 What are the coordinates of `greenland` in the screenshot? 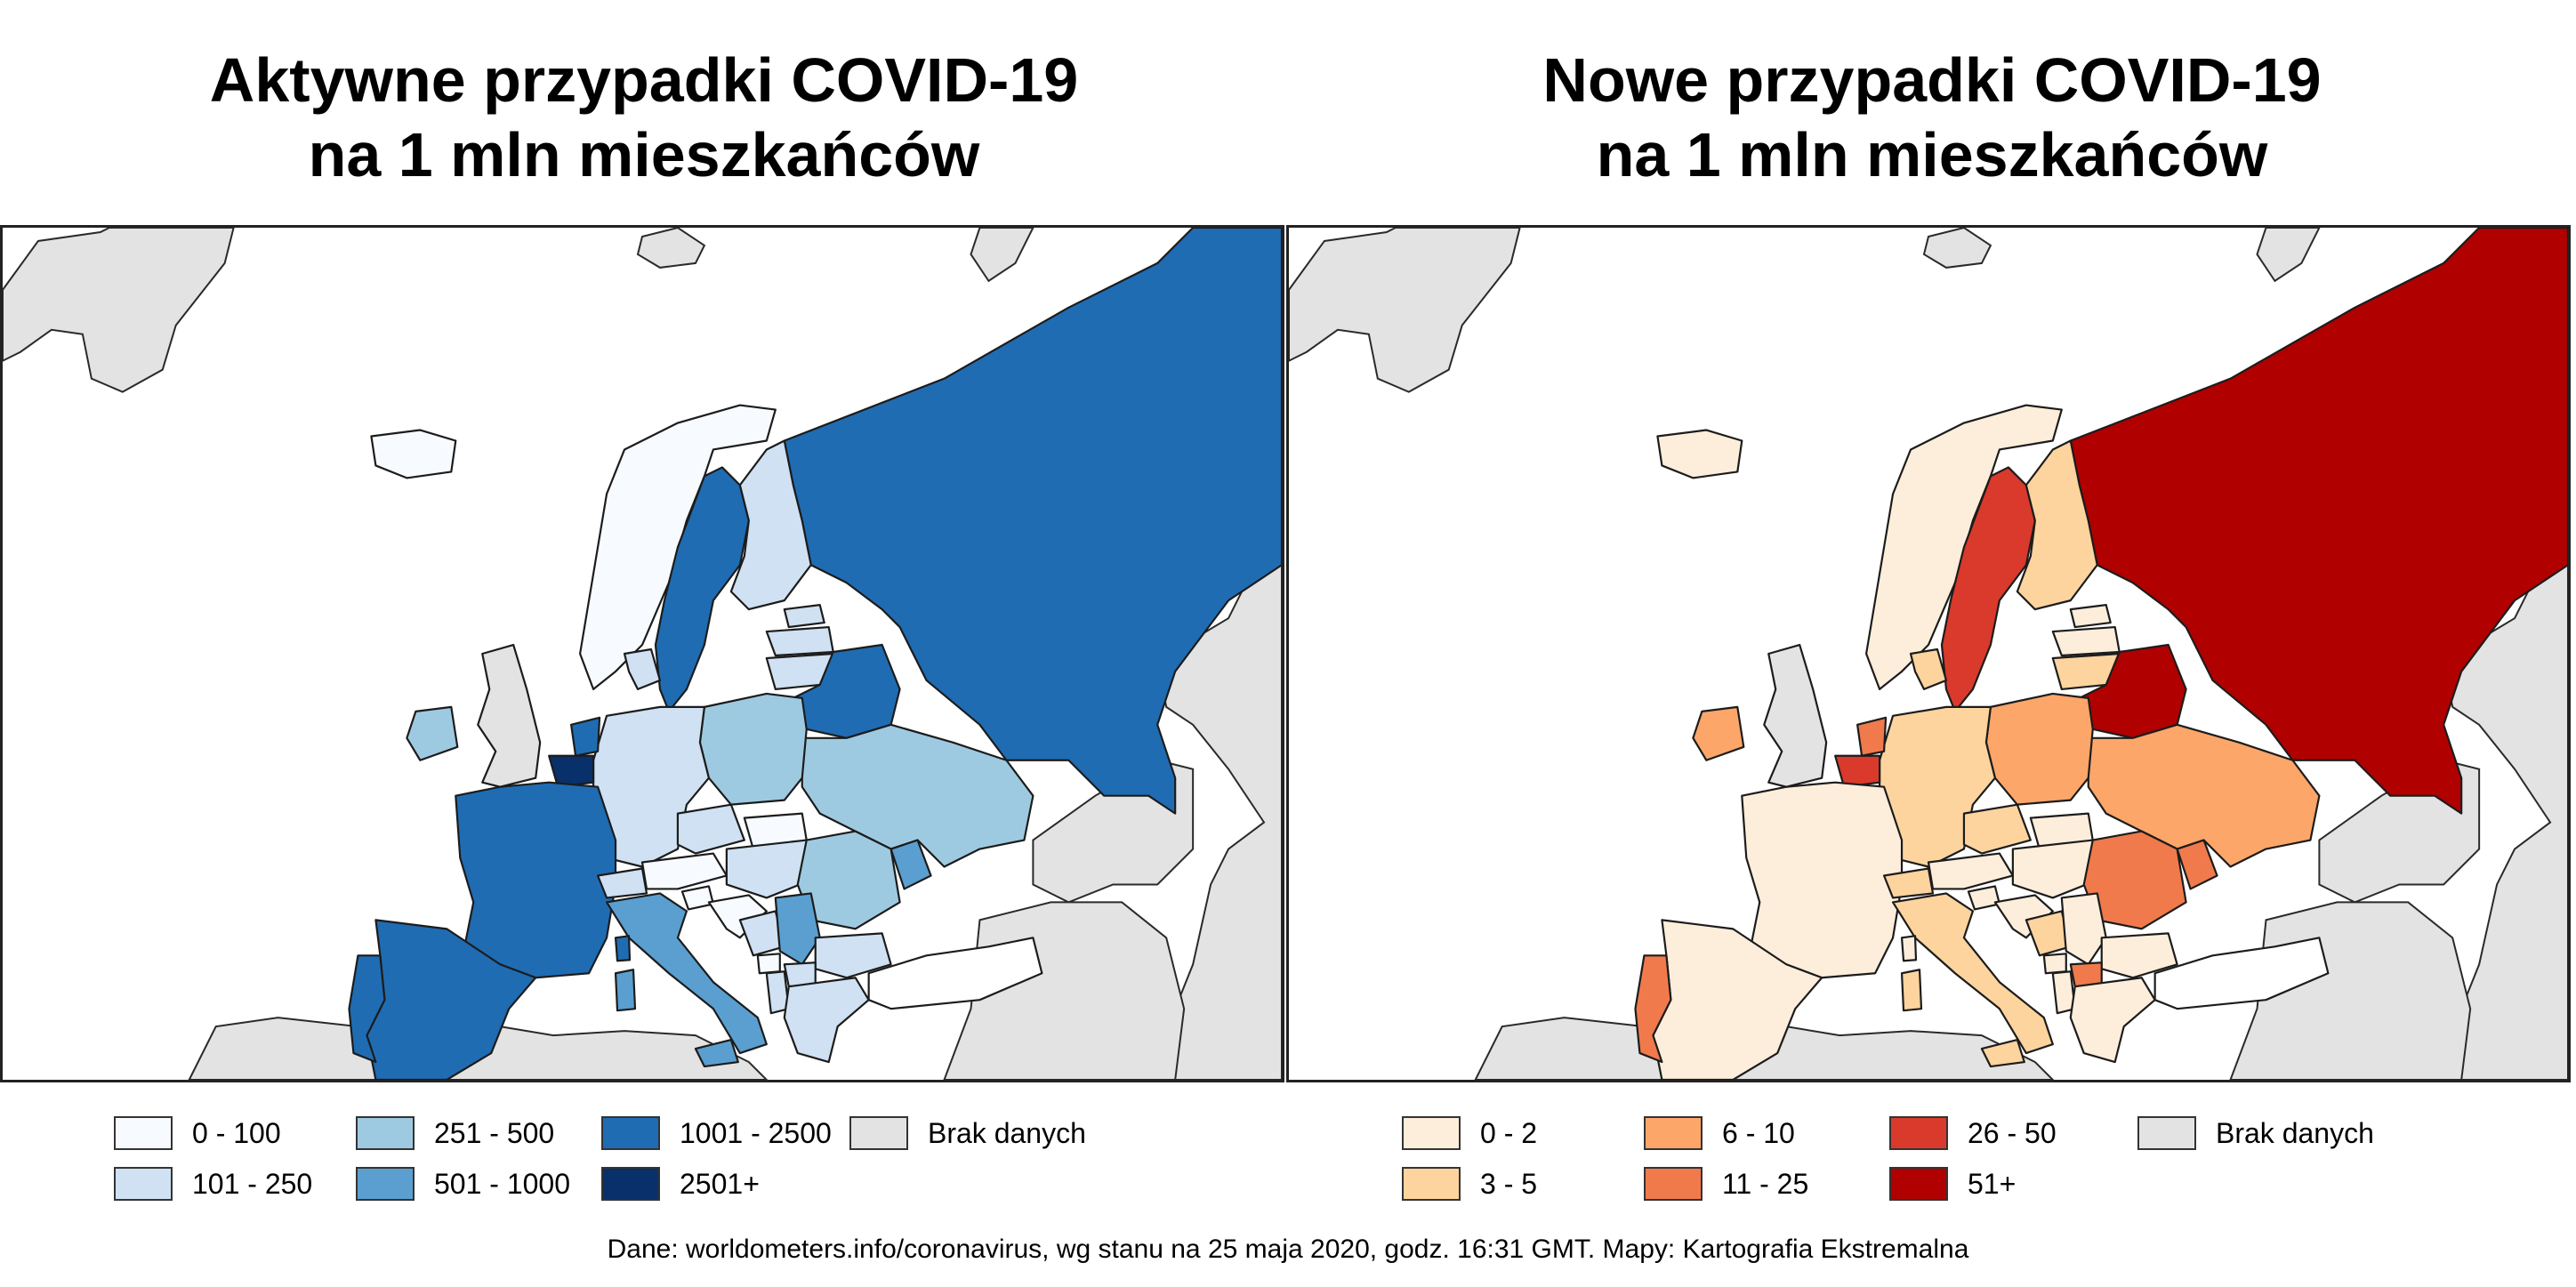 It's located at (1405, 310).